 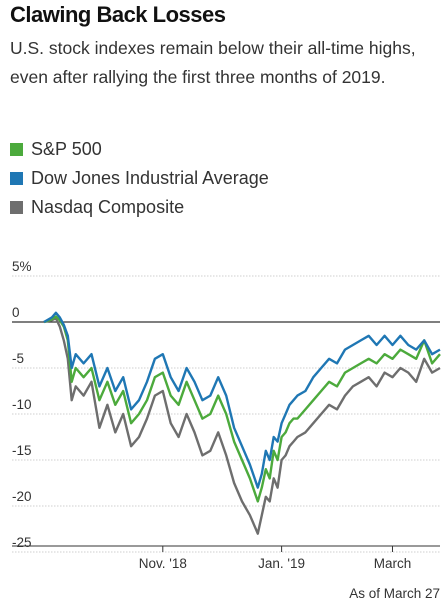 I want to click on as-of-note: As of March 27, so click(x=394, y=593).